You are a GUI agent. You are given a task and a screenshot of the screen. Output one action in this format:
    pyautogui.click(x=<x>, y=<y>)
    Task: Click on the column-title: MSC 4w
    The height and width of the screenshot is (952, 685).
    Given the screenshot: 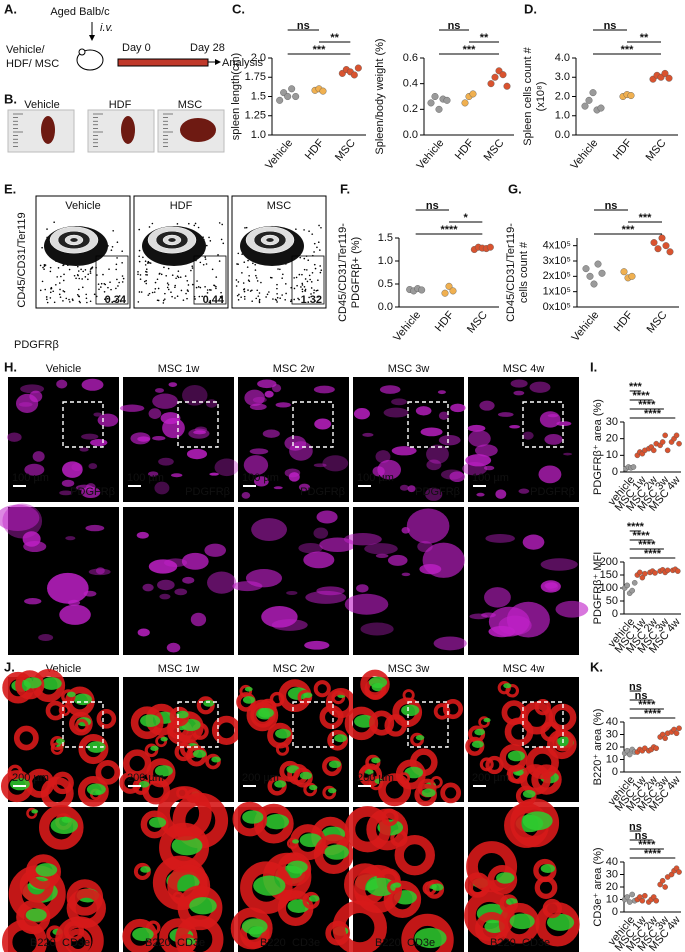 What is the action you would take?
    pyautogui.click(x=524, y=369)
    